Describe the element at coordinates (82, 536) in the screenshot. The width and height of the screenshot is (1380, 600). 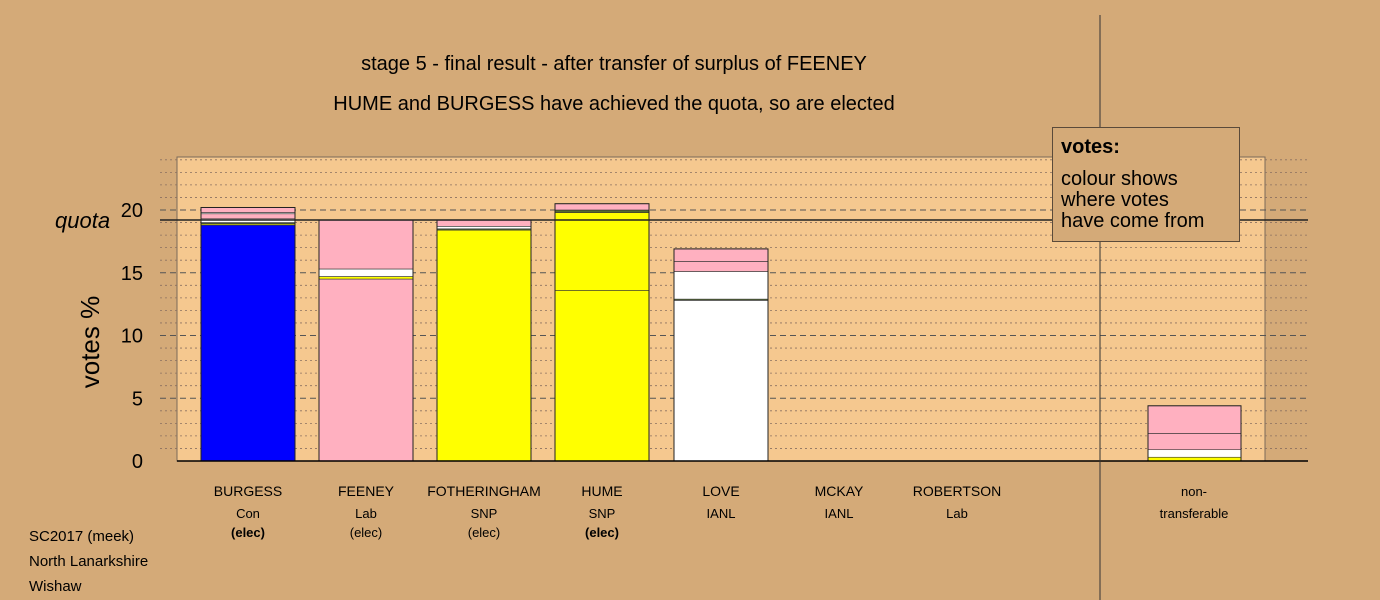
I see `footer-method: SC2017 (meek)` at that location.